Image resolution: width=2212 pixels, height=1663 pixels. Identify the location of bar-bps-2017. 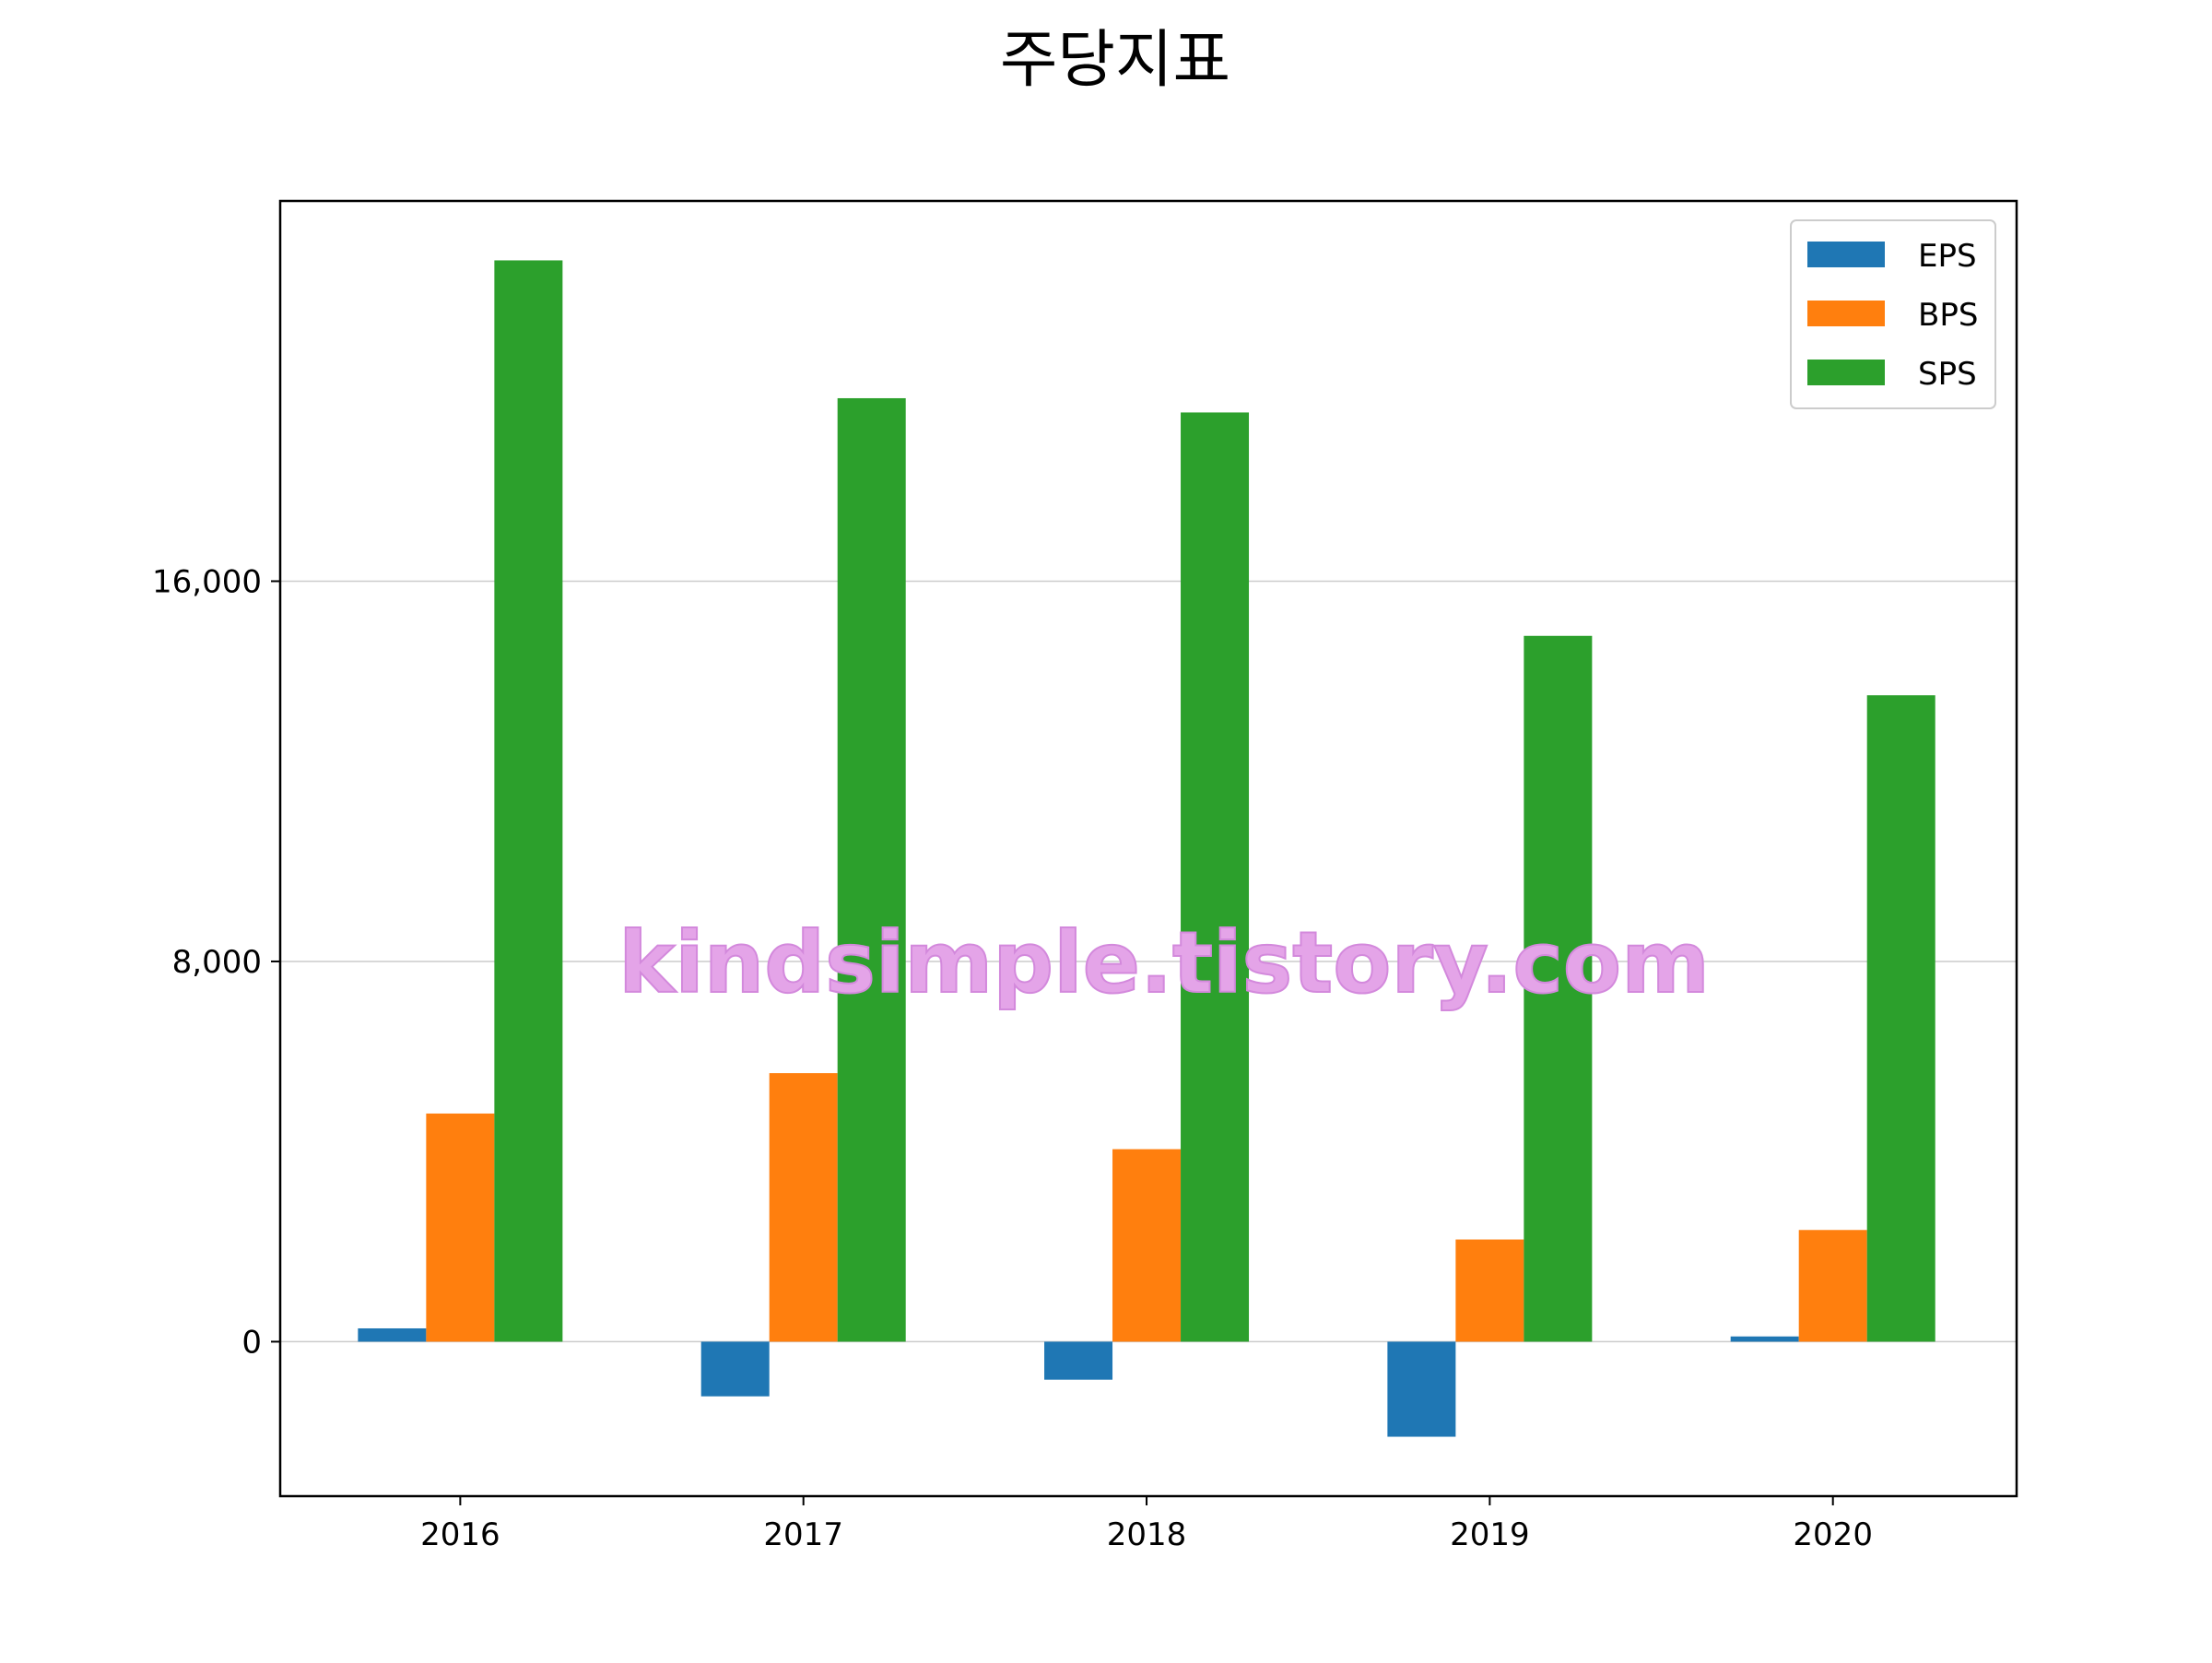
(803, 1207).